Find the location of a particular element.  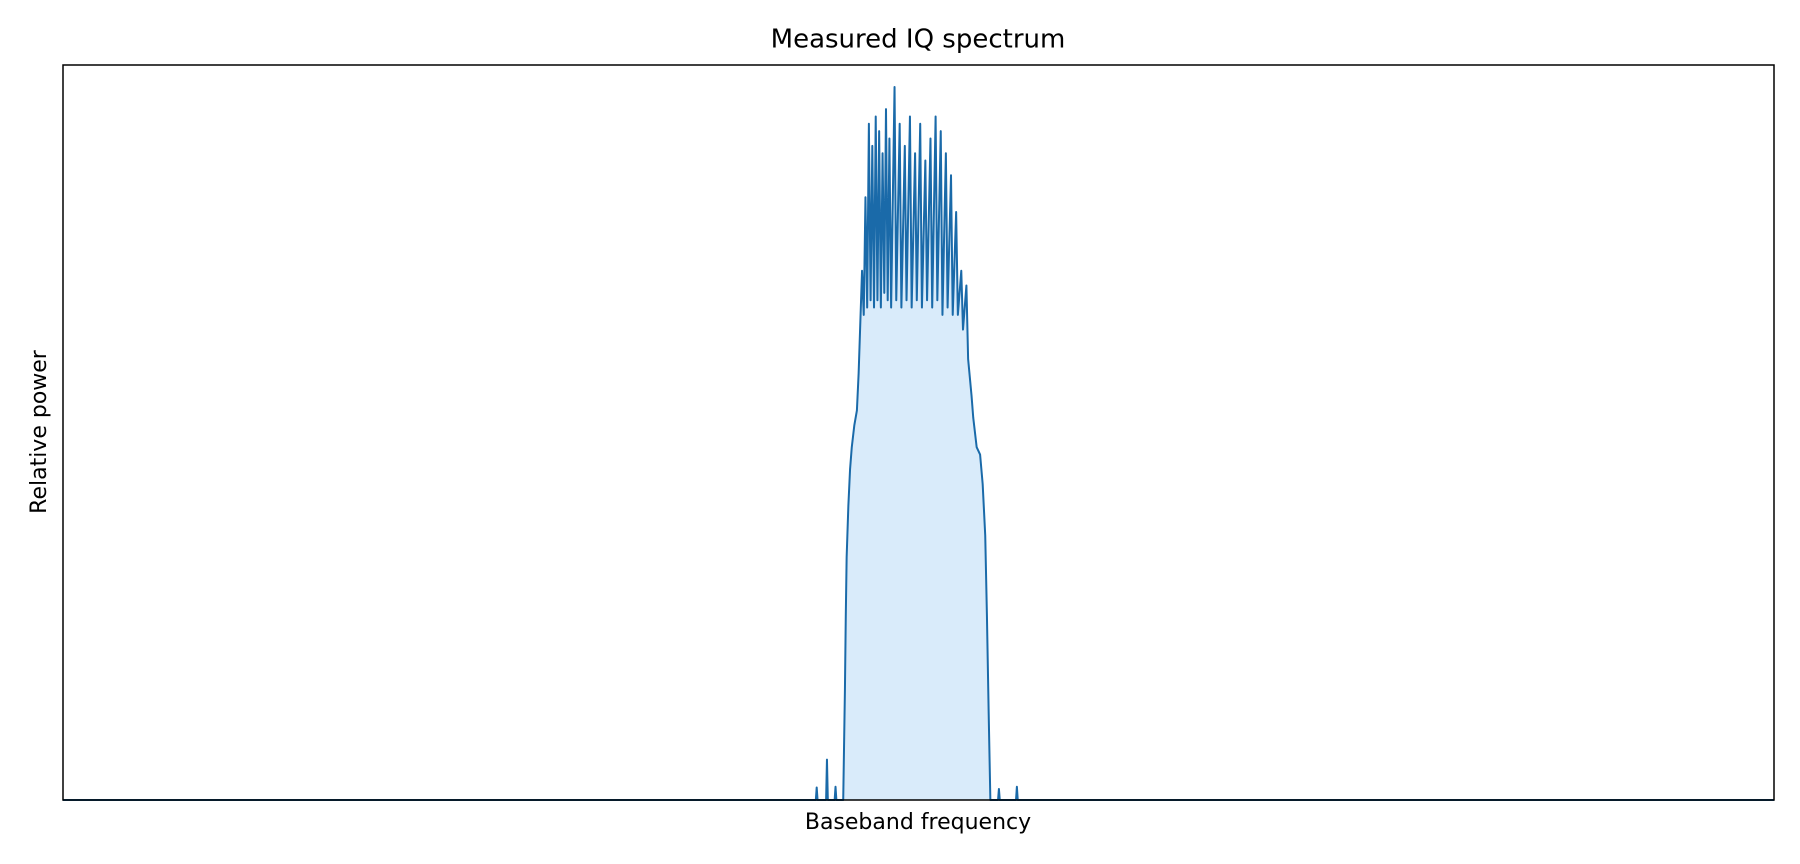

x-axis-label: Baseband frequency is located at coordinates (918, 822).